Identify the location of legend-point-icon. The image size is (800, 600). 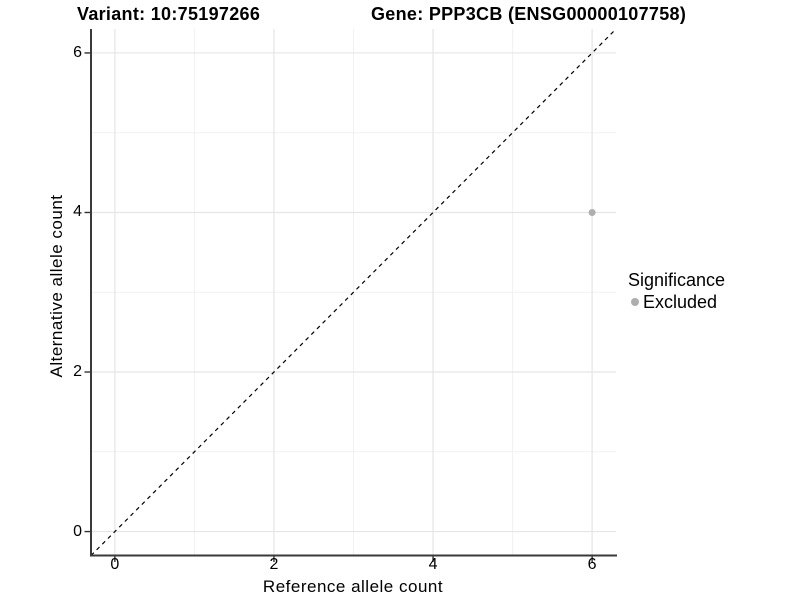
(635, 302).